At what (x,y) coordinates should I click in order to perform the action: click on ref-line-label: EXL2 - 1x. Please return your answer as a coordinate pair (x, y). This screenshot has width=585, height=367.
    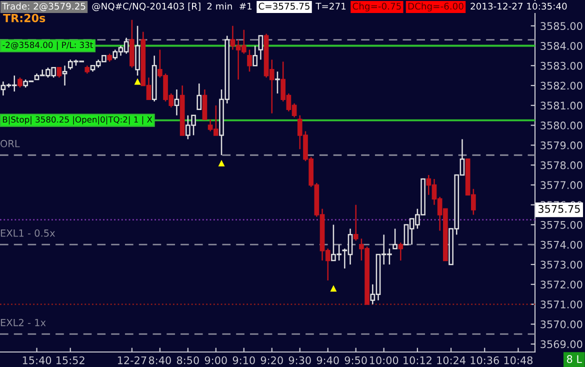
    Looking at the image, I should click on (23, 322).